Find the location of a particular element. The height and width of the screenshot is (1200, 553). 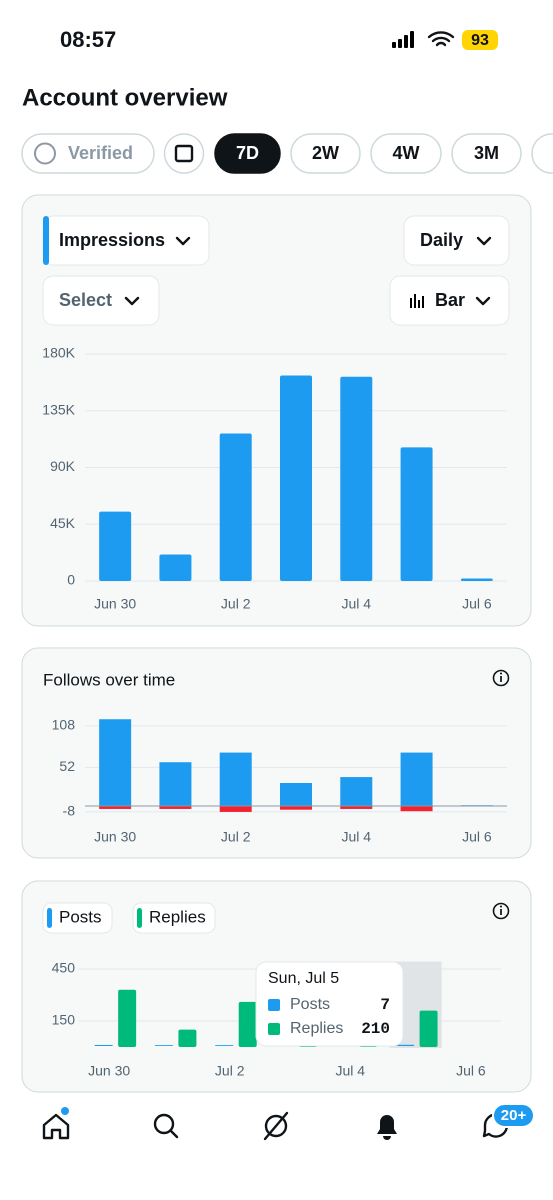

metric-color is located at coordinates (46, 240).